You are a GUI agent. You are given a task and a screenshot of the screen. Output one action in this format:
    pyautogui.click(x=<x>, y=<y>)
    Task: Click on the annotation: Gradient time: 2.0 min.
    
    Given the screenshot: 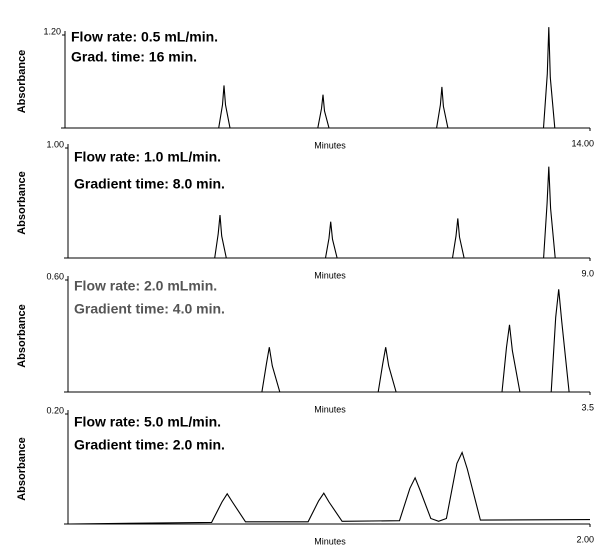 What is the action you would take?
    pyautogui.click(x=149, y=445)
    